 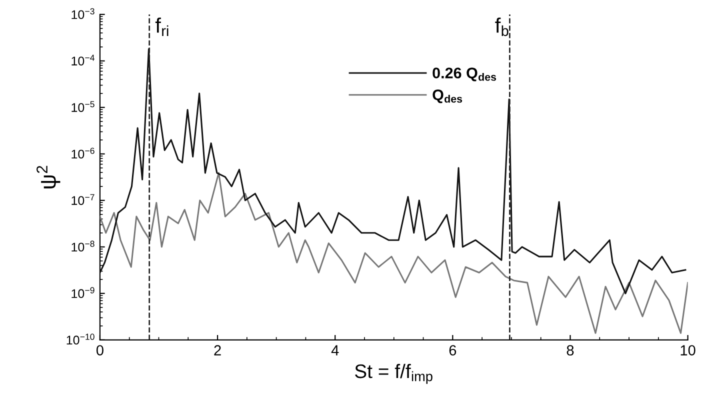 What do you see at coordinates (83, 292) in the screenshot?
I see `y-tick-label: 10$^{−9}$` at bounding box center [83, 292].